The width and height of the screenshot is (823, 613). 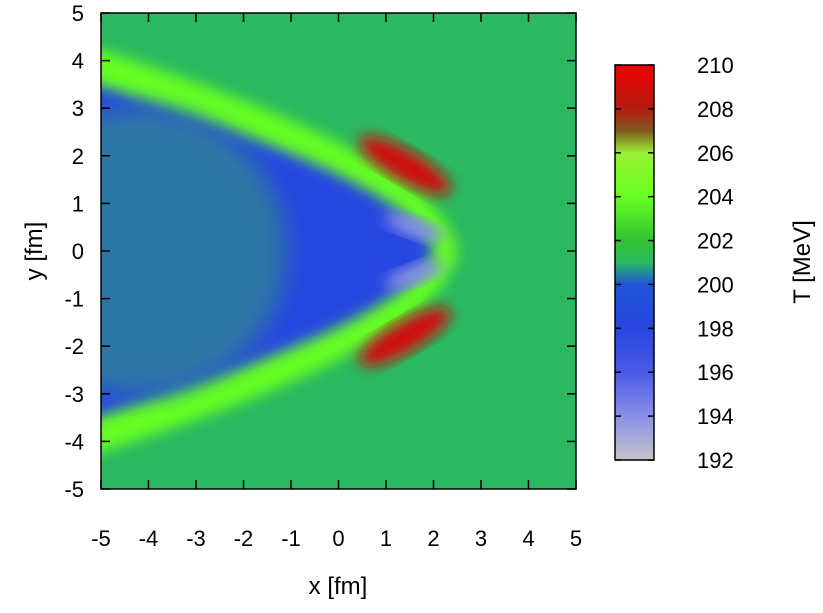 I want to click on y-tick-label: -1, so click(x=74, y=299).